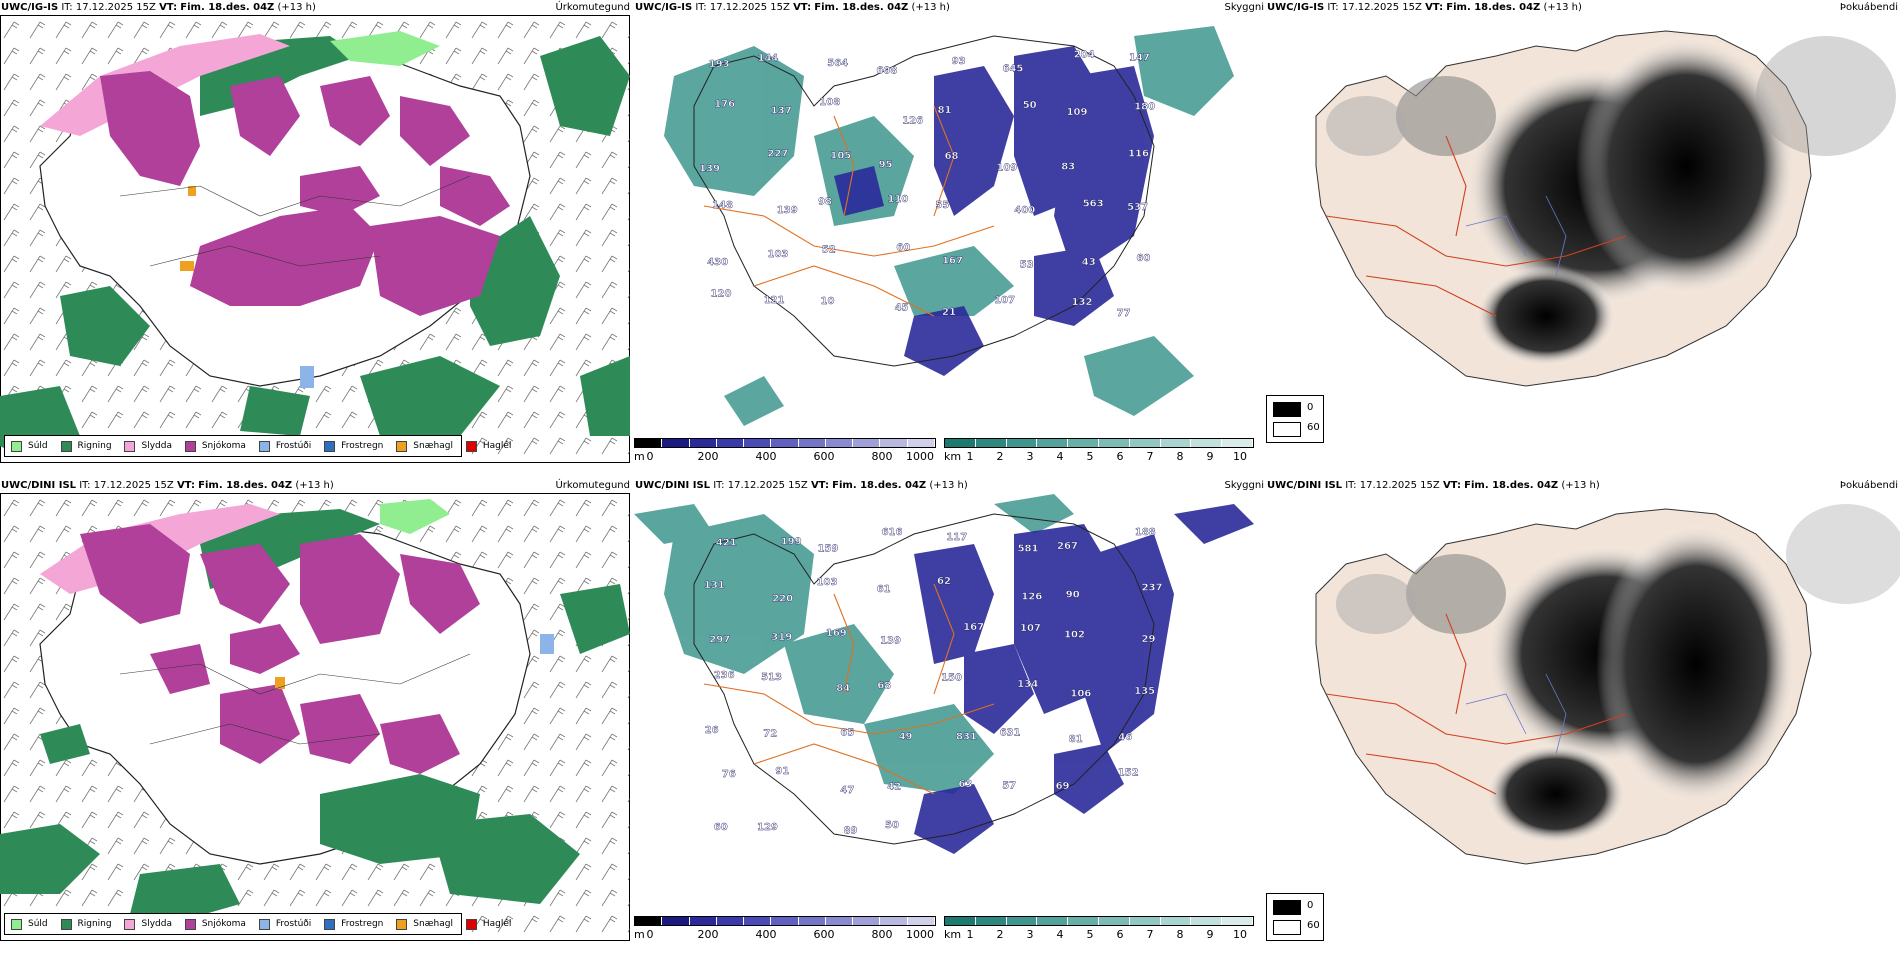  Describe the element at coordinates (724, 675) in the screenshot. I see `ceiling-label: 236` at that location.